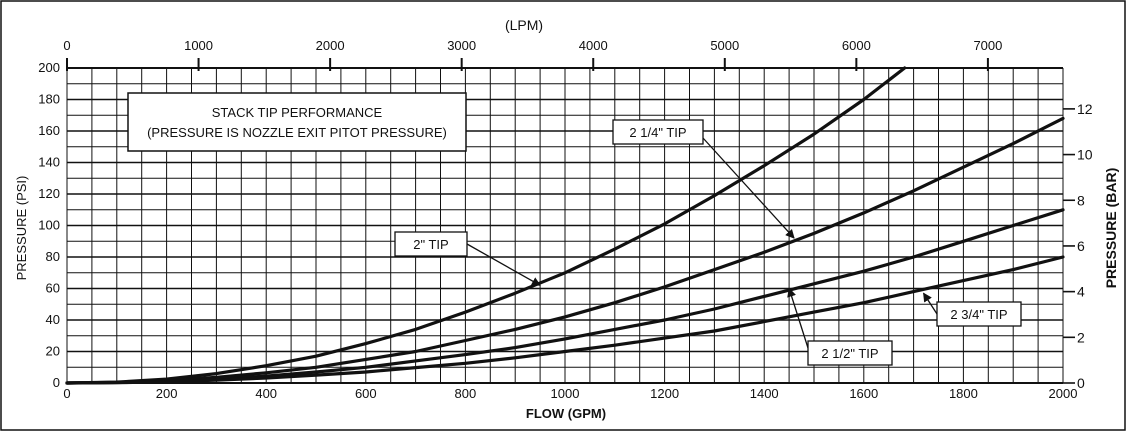 This screenshot has height=431, width=1126. I want to click on y2-tick-label: 0, so click(1081, 383).